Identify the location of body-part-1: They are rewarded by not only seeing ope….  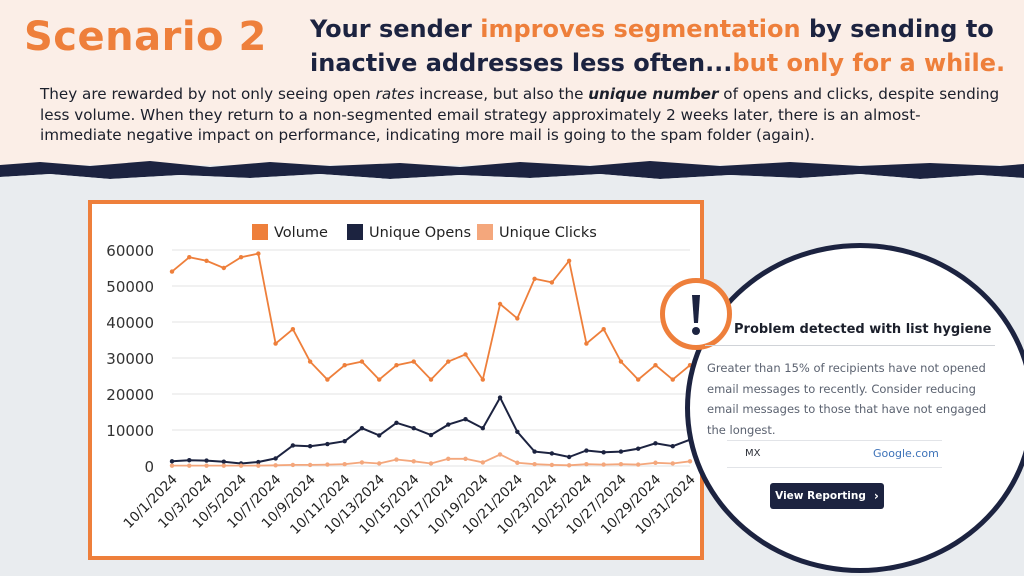
(208, 94).